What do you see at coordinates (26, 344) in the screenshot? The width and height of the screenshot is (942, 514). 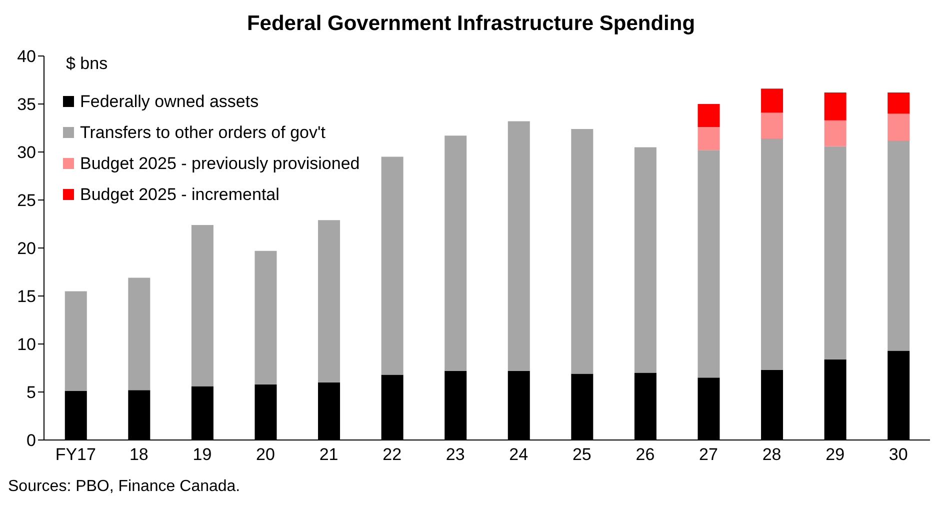 I see `y-tick-label: 10` at bounding box center [26, 344].